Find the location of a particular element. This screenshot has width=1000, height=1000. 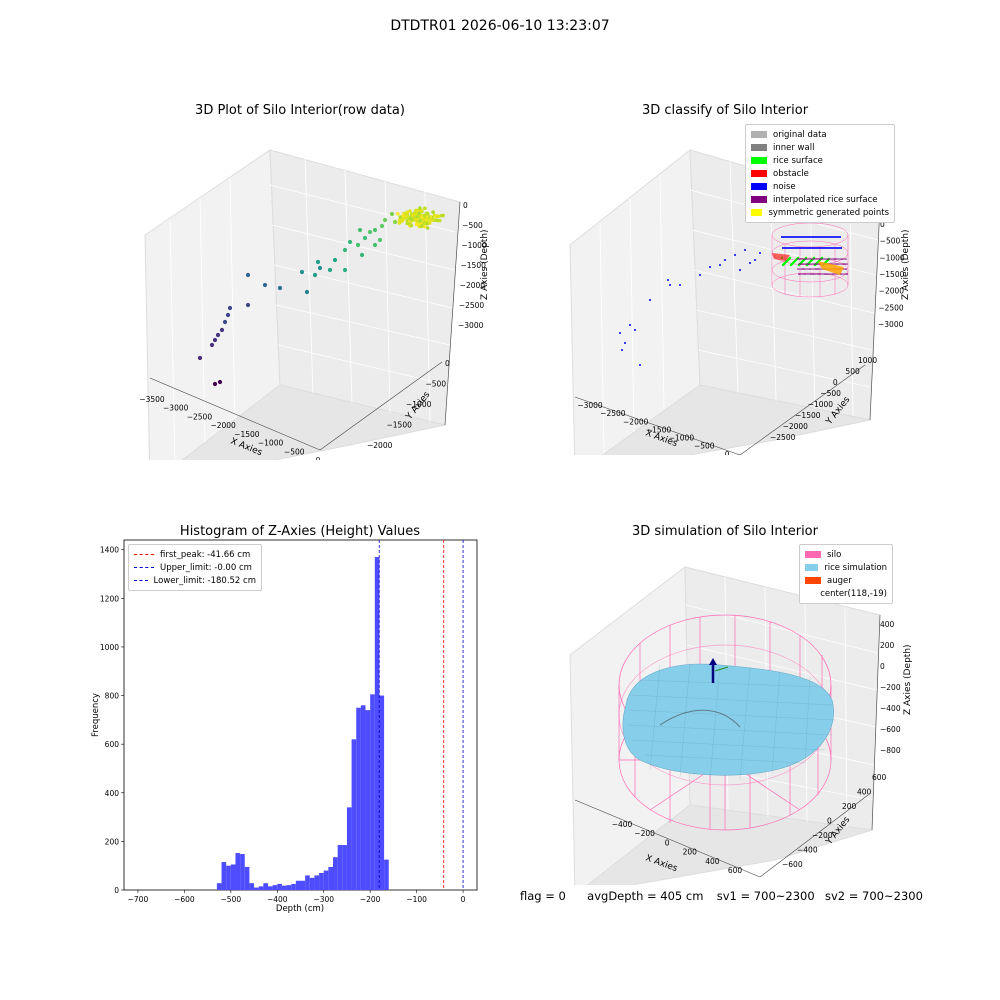

panel2-z-tick: −1500 is located at coordinates (892, 274).